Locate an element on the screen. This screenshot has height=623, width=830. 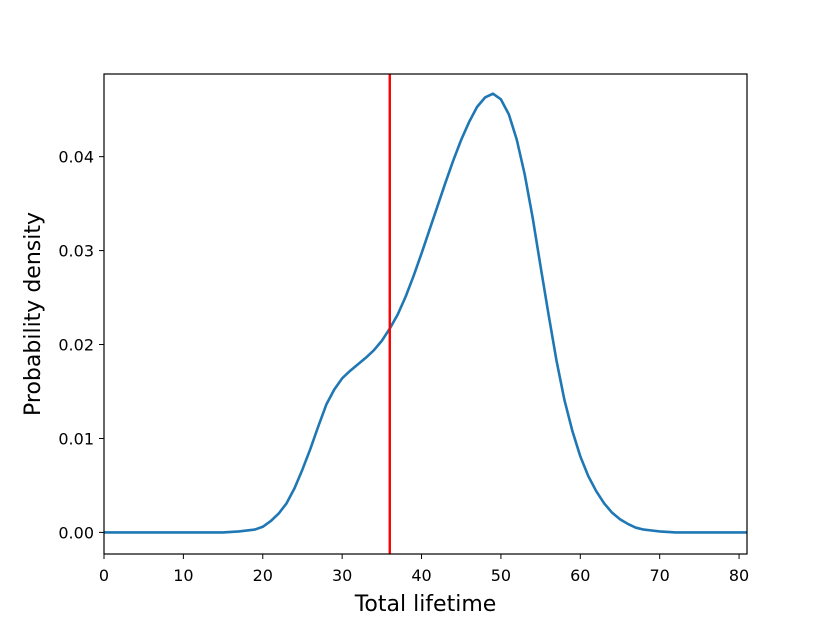
y-axis-label: Probability density is located at coordinates (33, 314).